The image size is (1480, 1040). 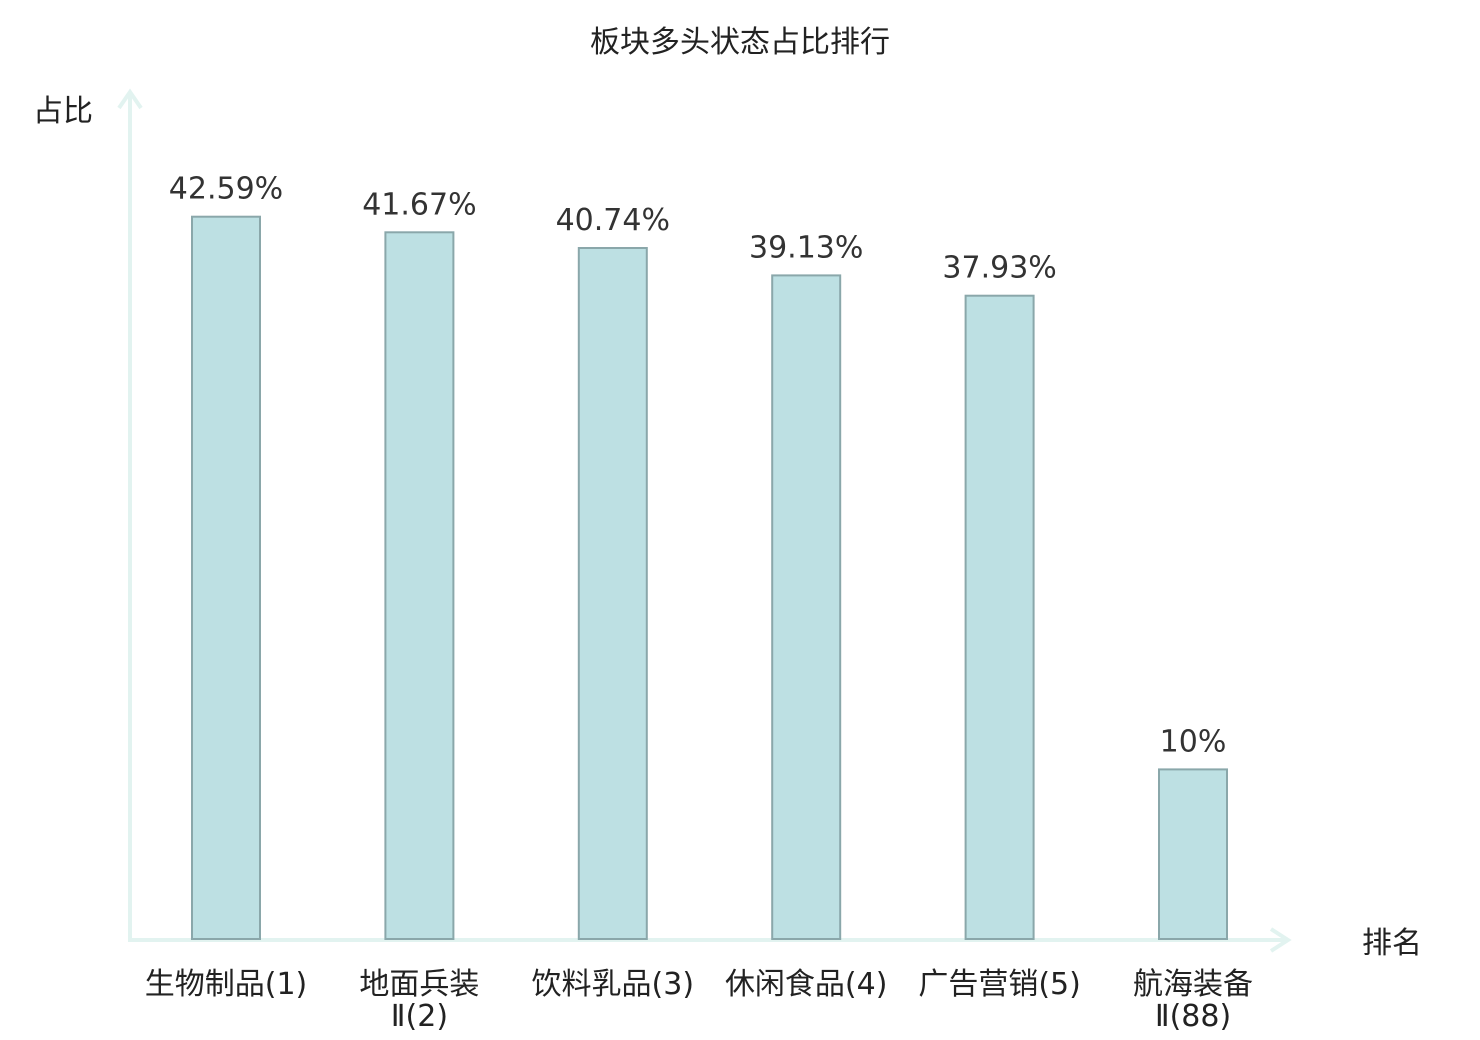 What do you see at coordinates (999, 984) in the screenshot?
I see `x-tick-label: 广告营销(5)` at bounding box center [999, 984].